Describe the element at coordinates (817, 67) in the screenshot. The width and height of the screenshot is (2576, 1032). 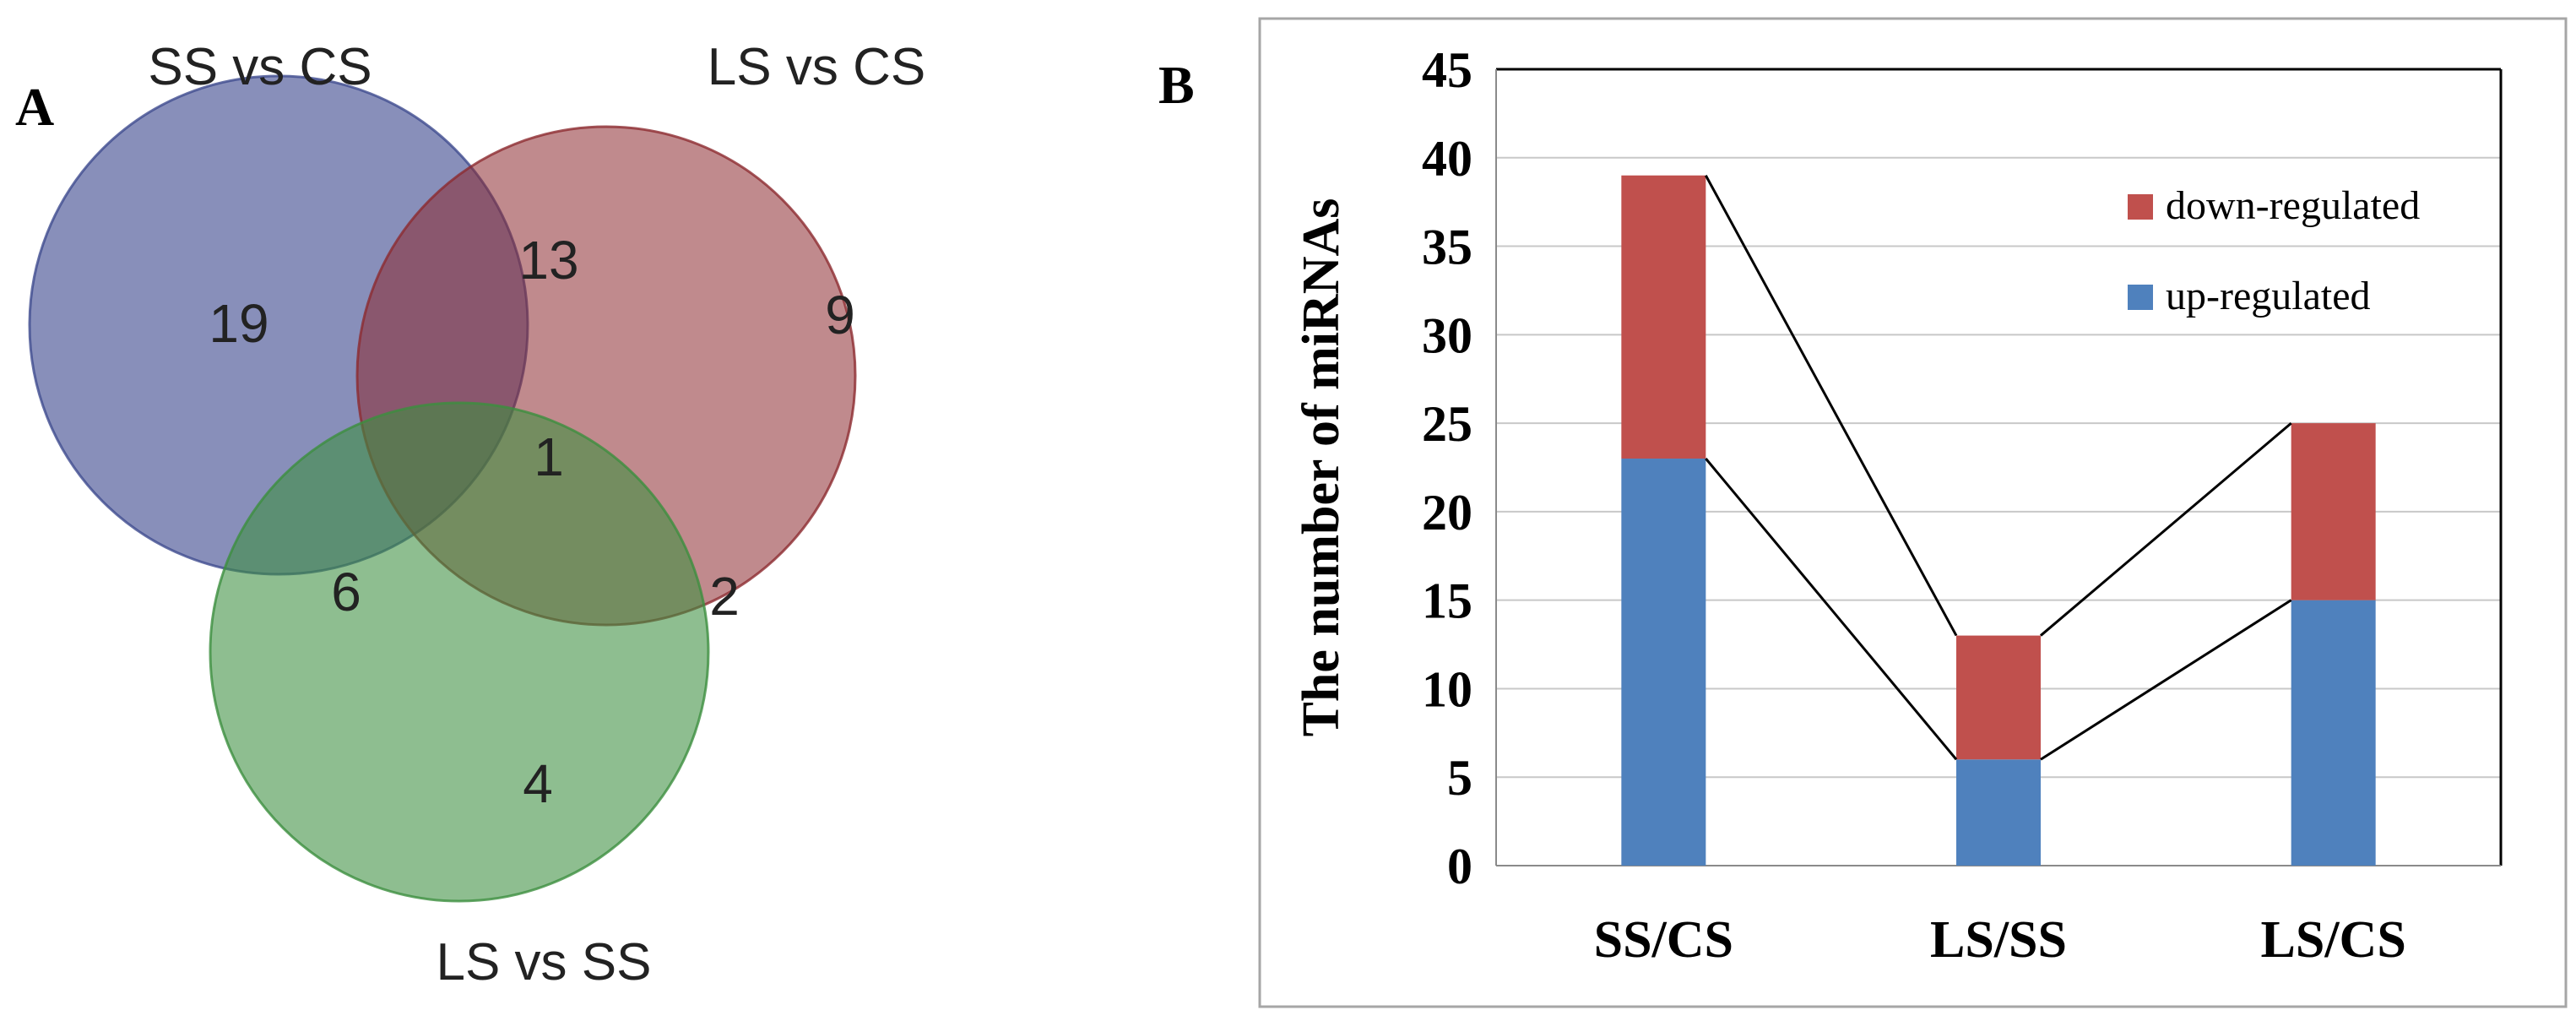
I see `venn-set-label-ls-vs-cs: LS vs CS` at that location.